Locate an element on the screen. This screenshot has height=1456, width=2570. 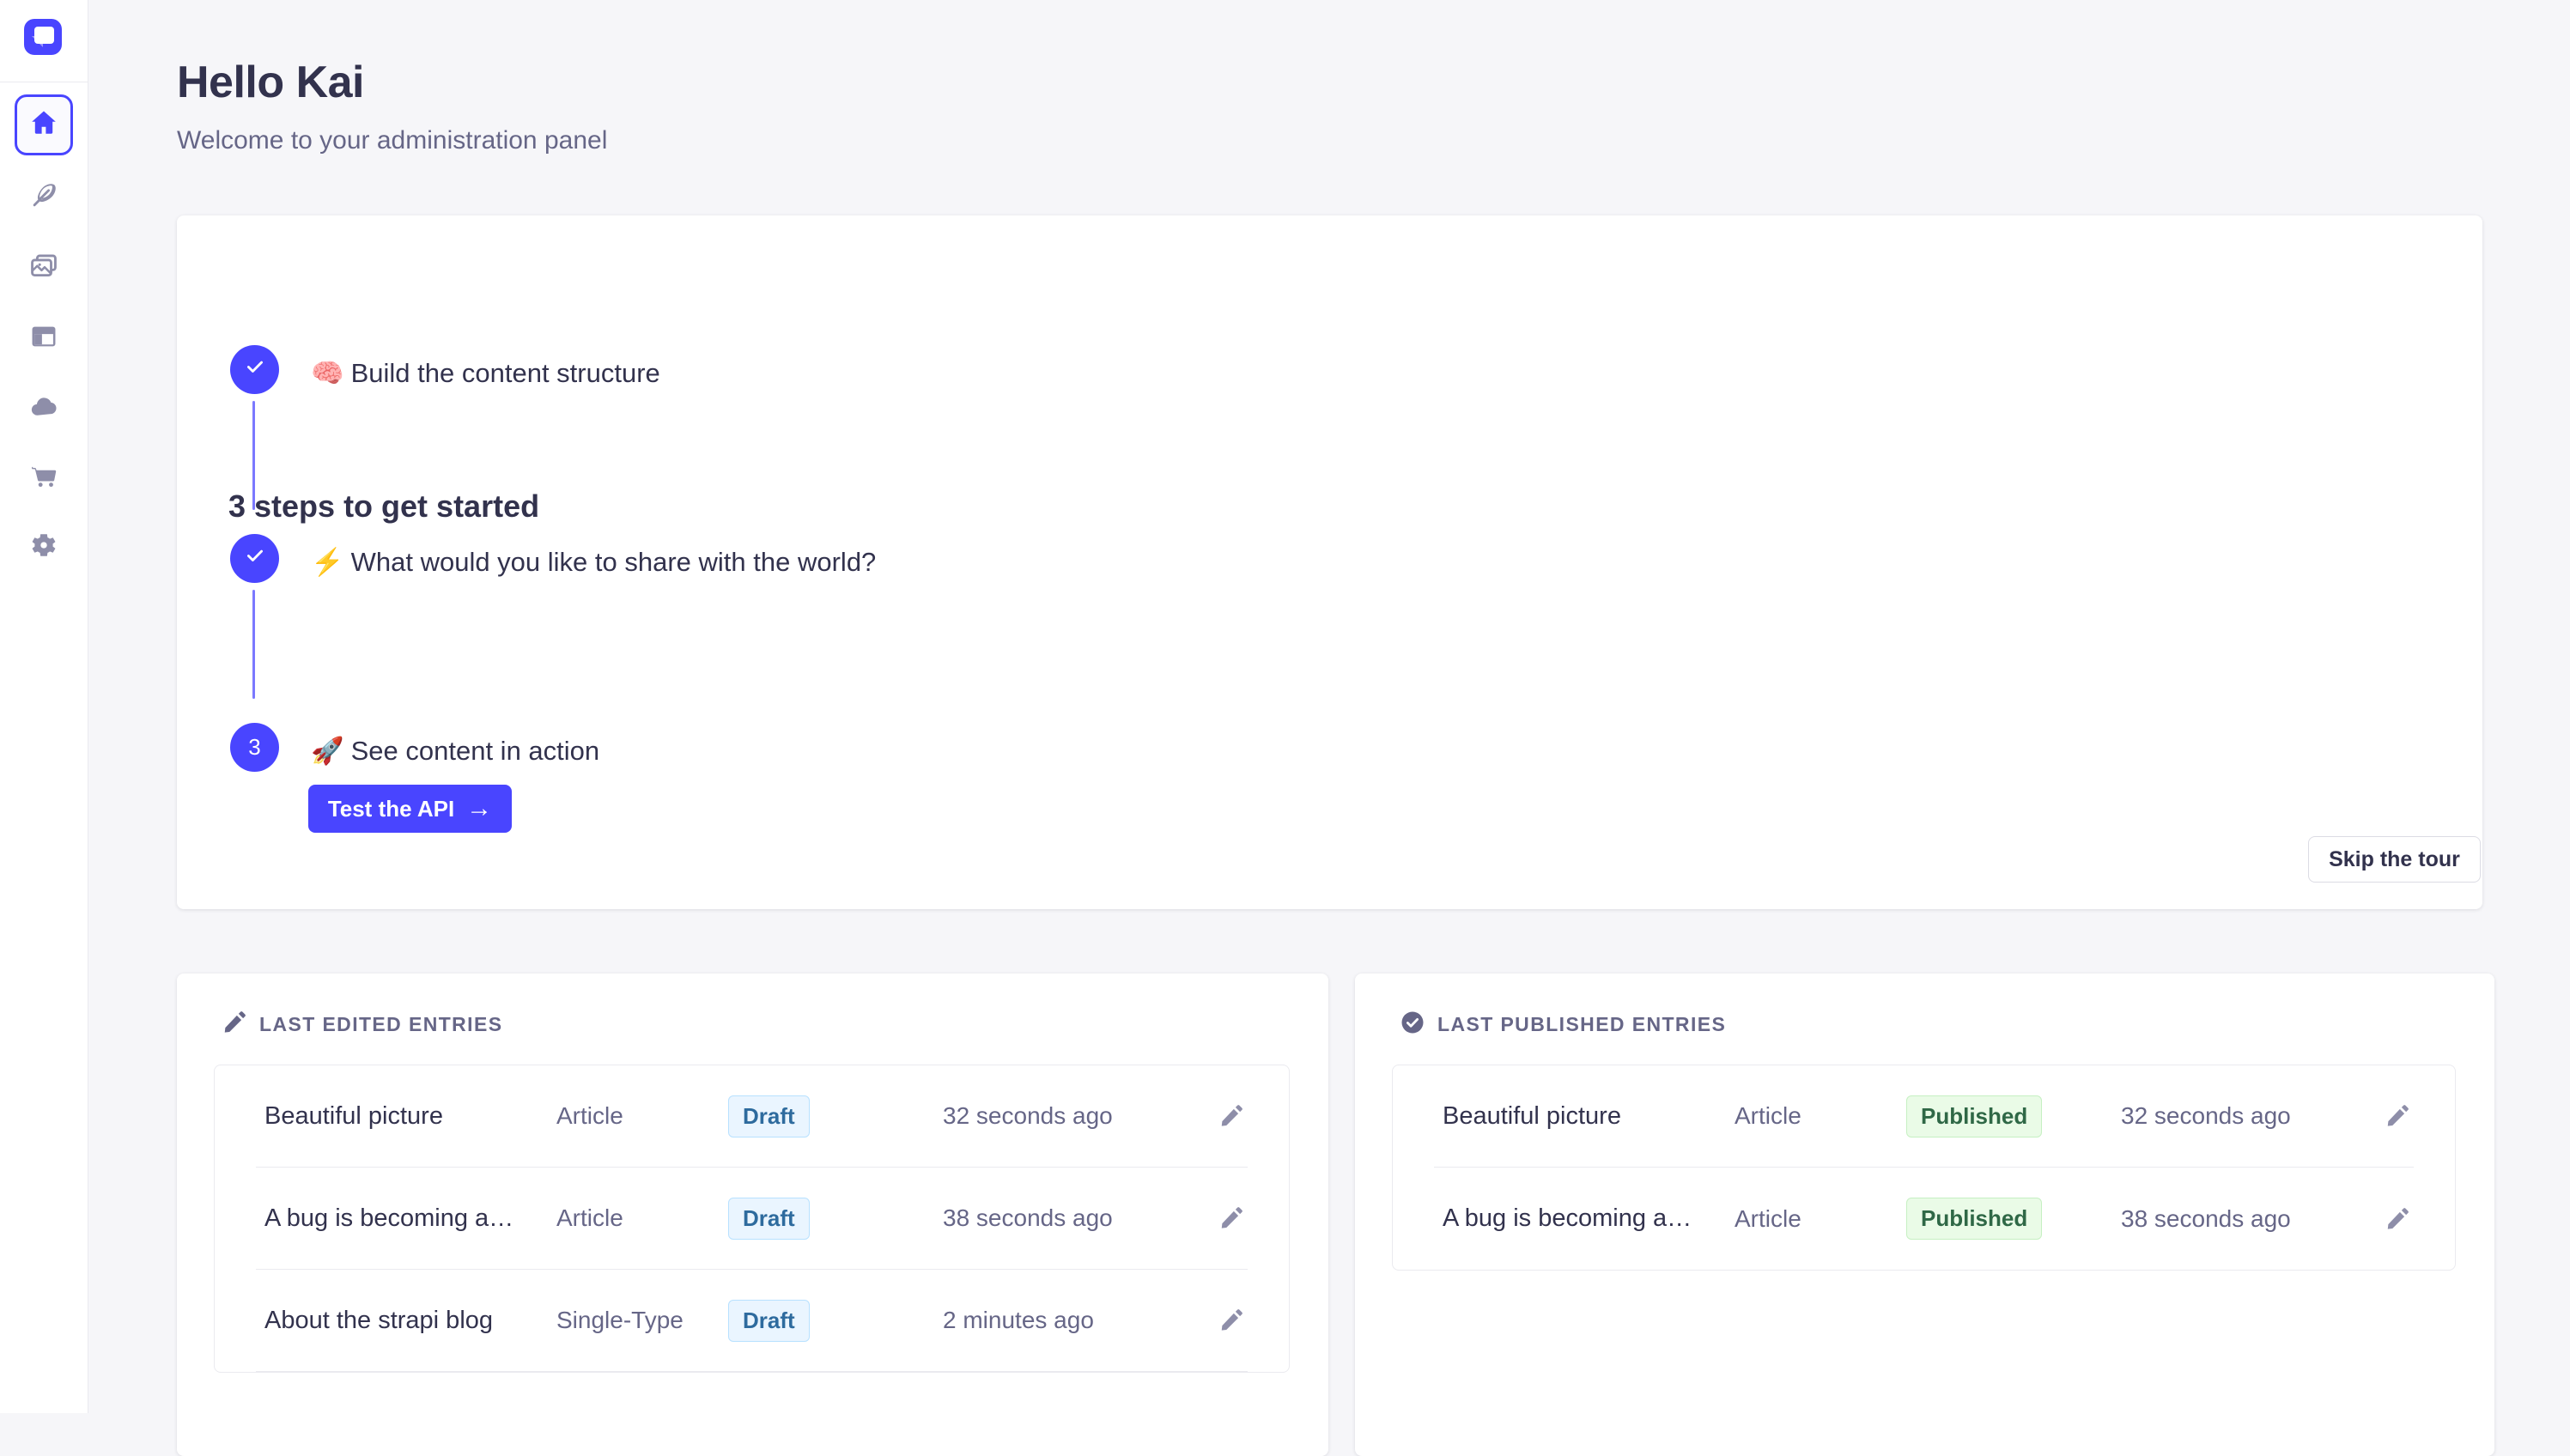
sidebar-item-media-library is located at coordinates (44, 268).